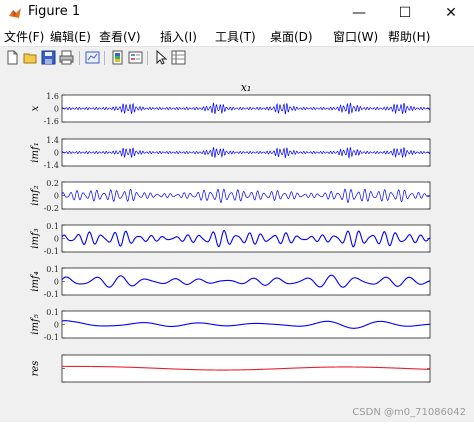  Describe the element at coordinates (48, 57) in the screenshot. I see `save-icon` at that location.